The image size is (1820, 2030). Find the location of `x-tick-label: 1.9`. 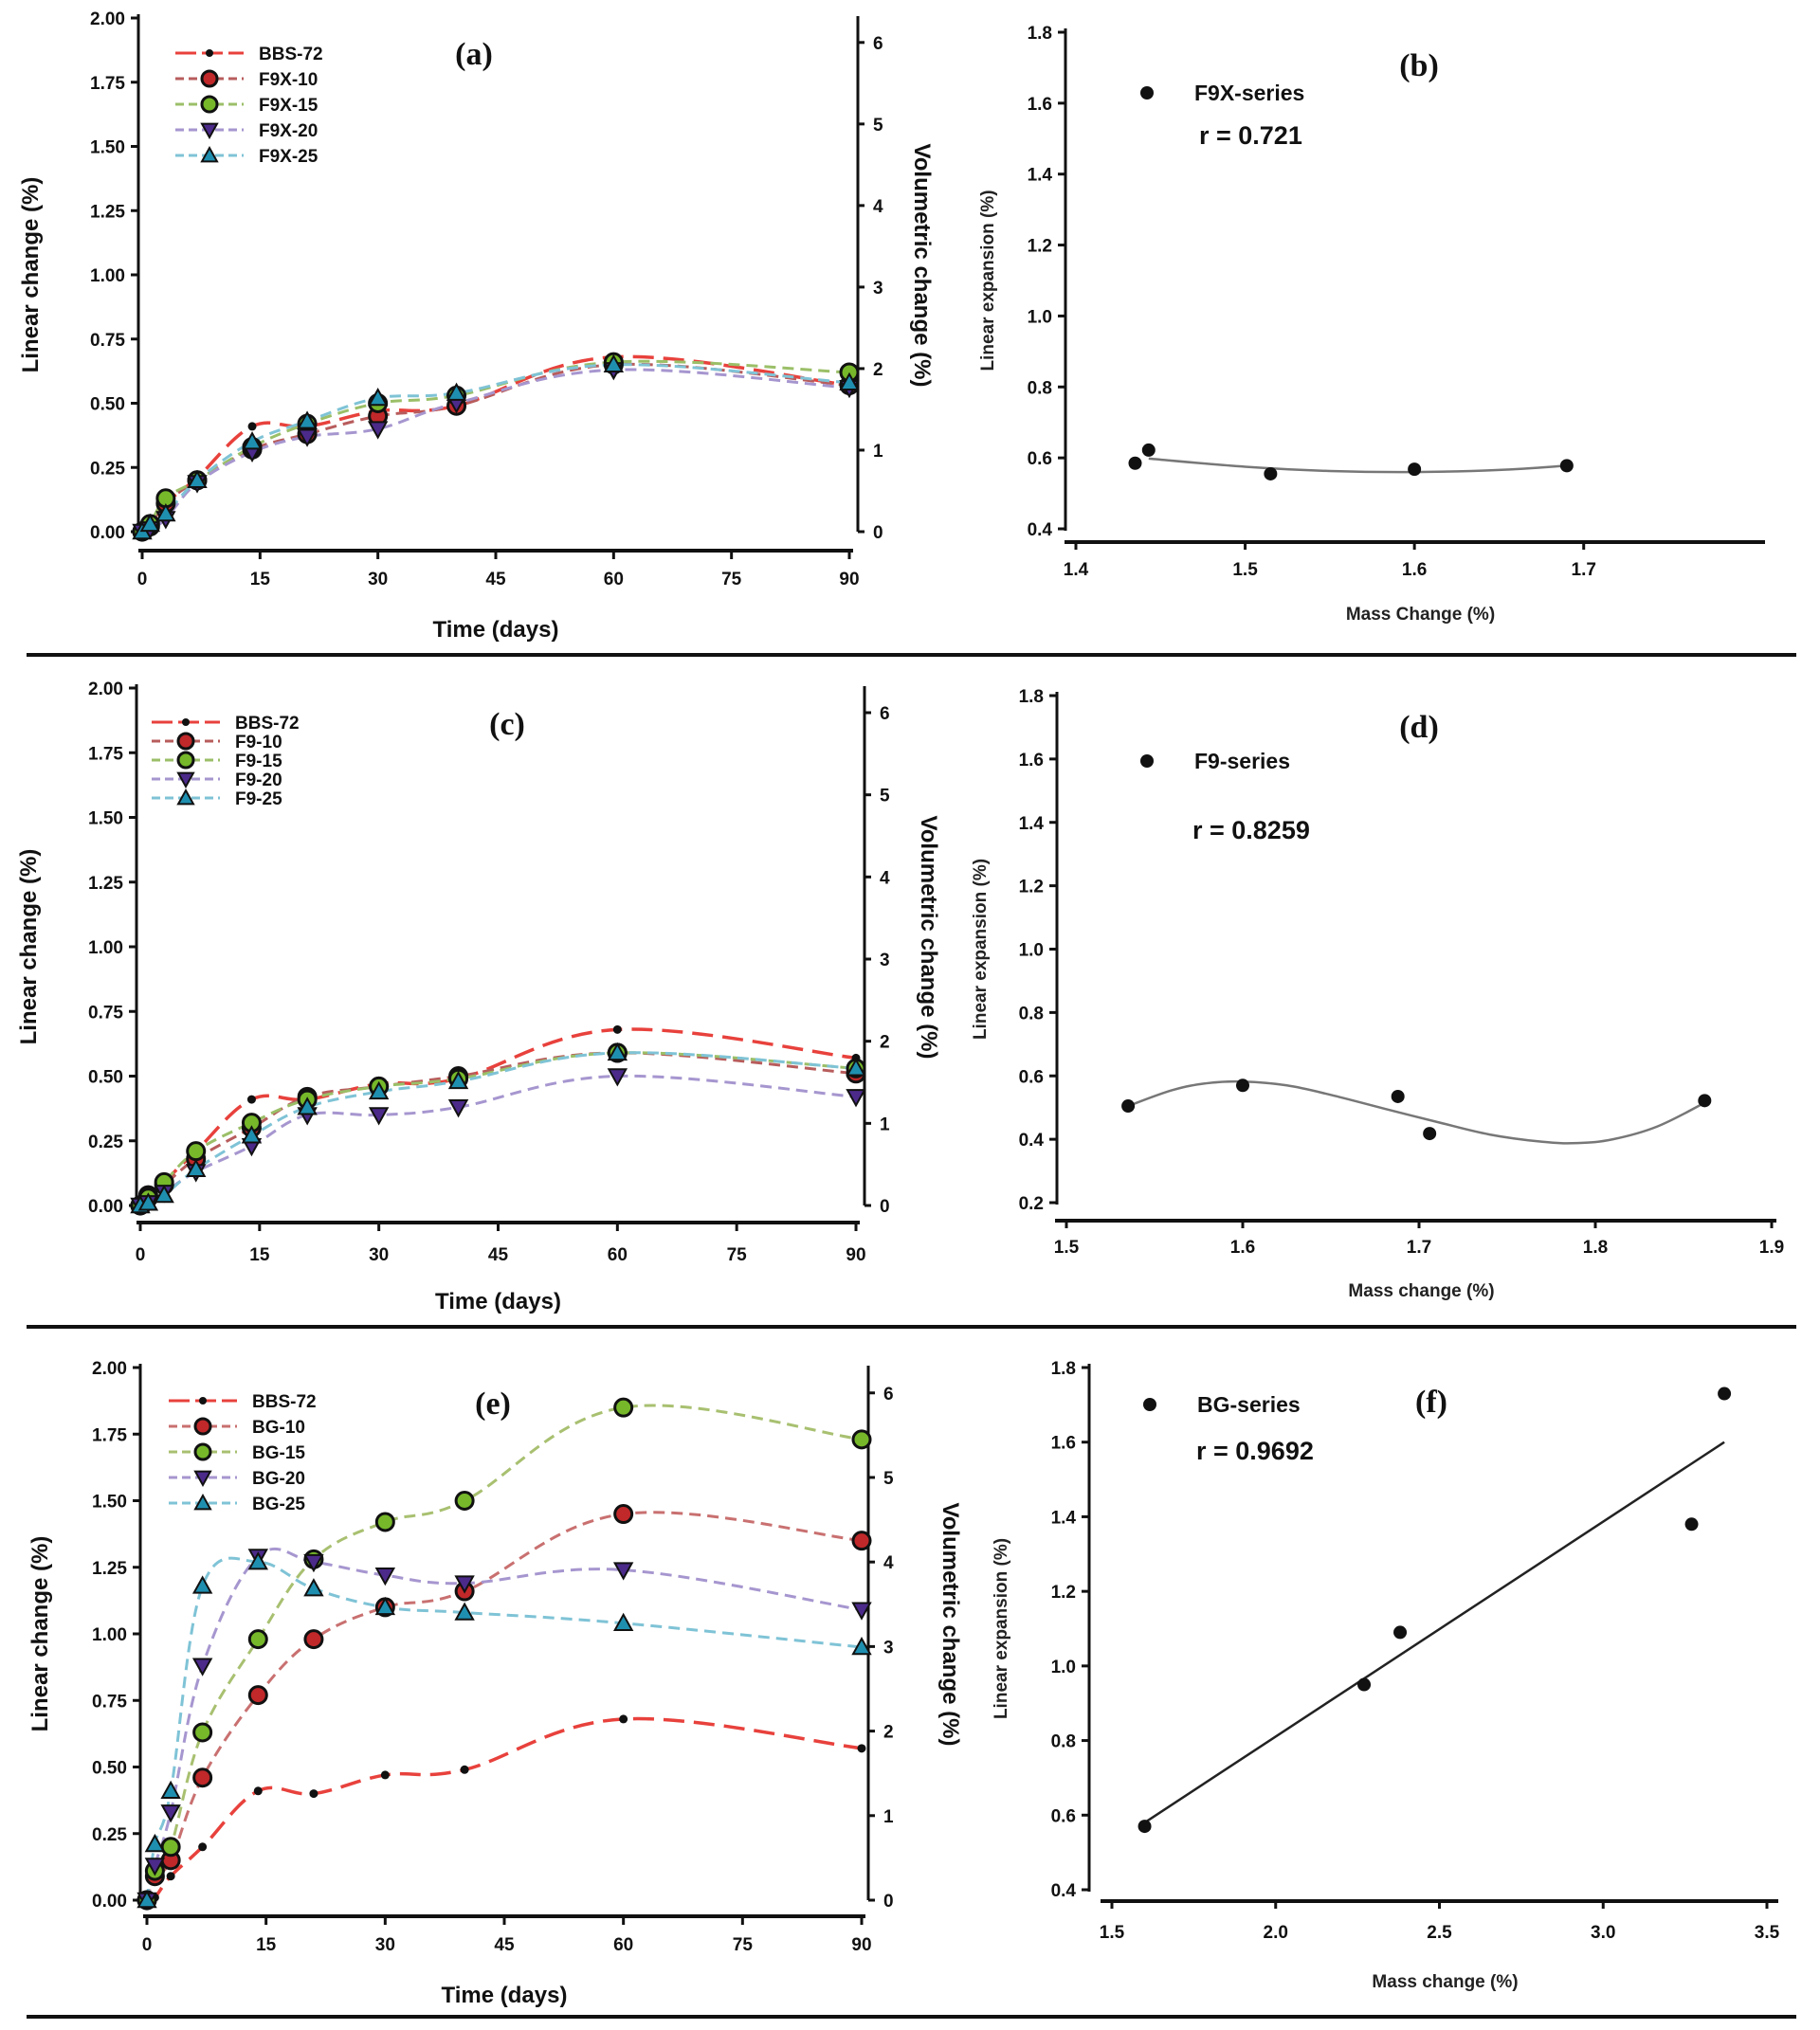

x-tick-label: 1.9 is located at coordinates (1771, 1248).